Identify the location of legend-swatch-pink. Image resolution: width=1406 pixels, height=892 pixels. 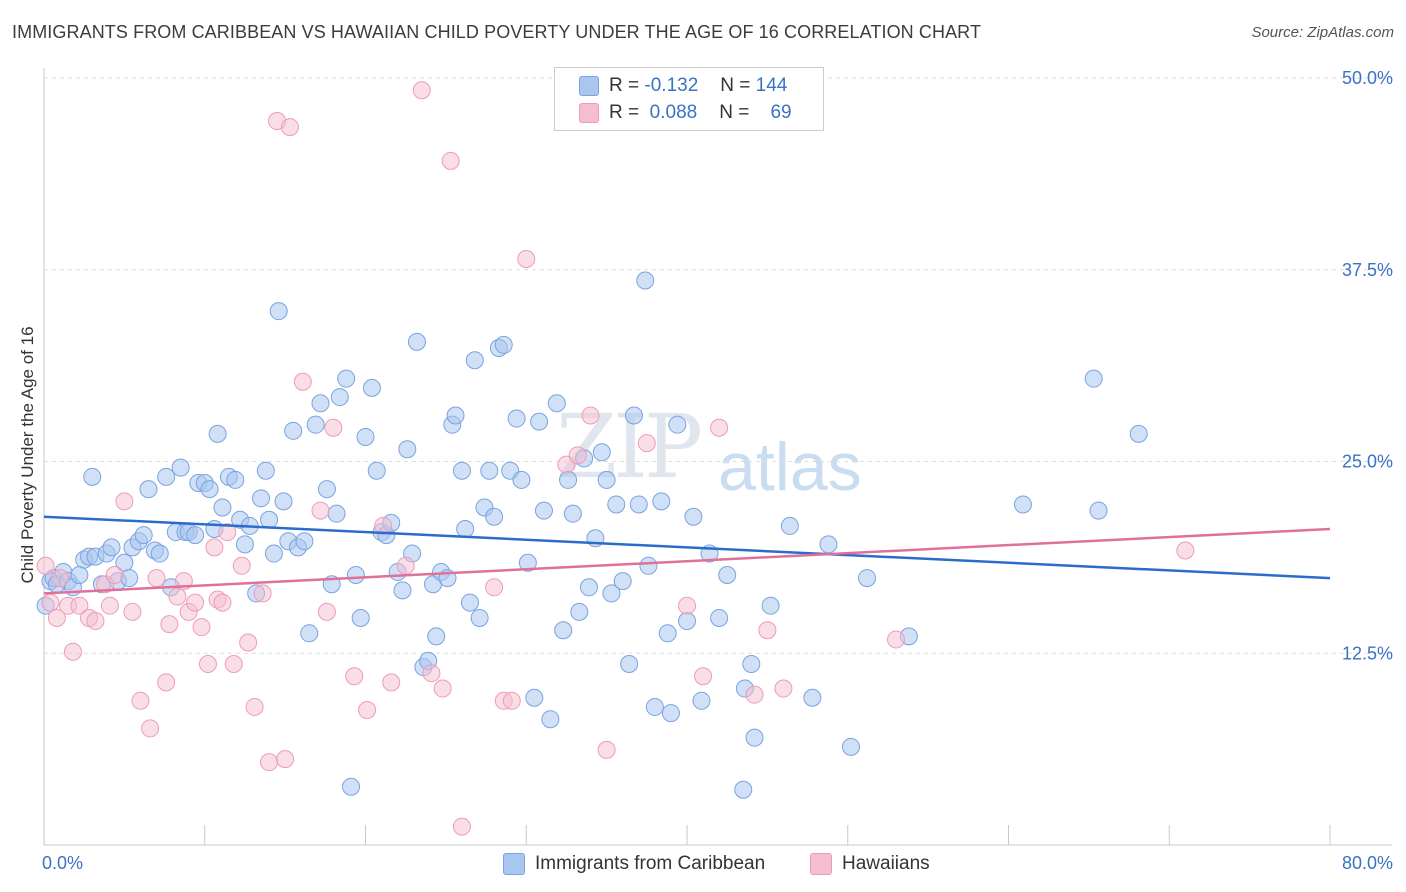
(589, 113).